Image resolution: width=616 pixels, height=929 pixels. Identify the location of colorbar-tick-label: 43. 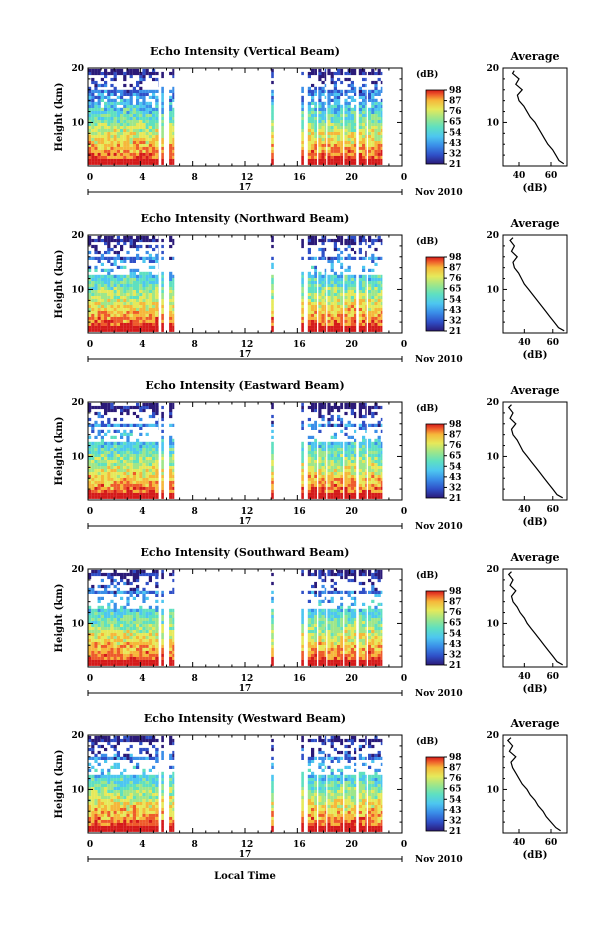
(455, 144).